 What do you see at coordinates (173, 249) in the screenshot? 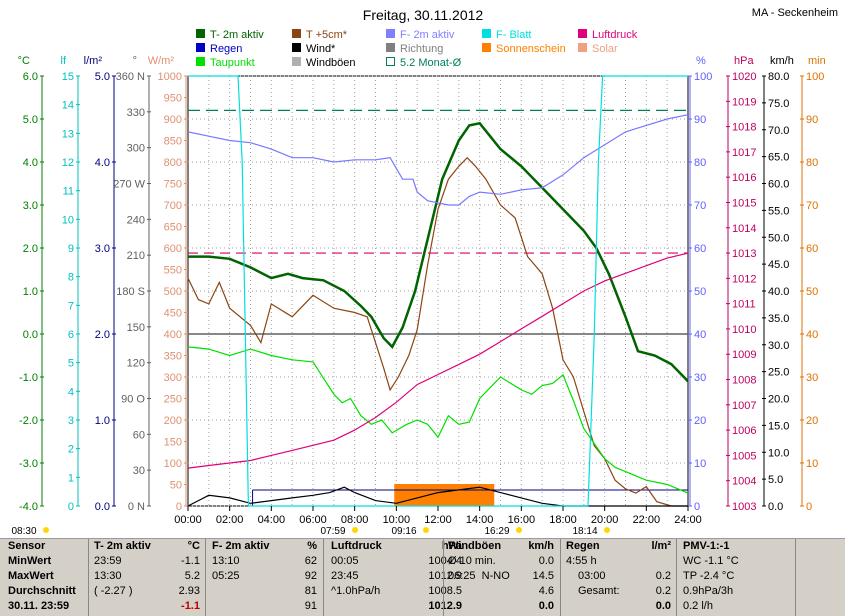
I see `axis-tick-solar: 600` at bounding box center [173, 249].